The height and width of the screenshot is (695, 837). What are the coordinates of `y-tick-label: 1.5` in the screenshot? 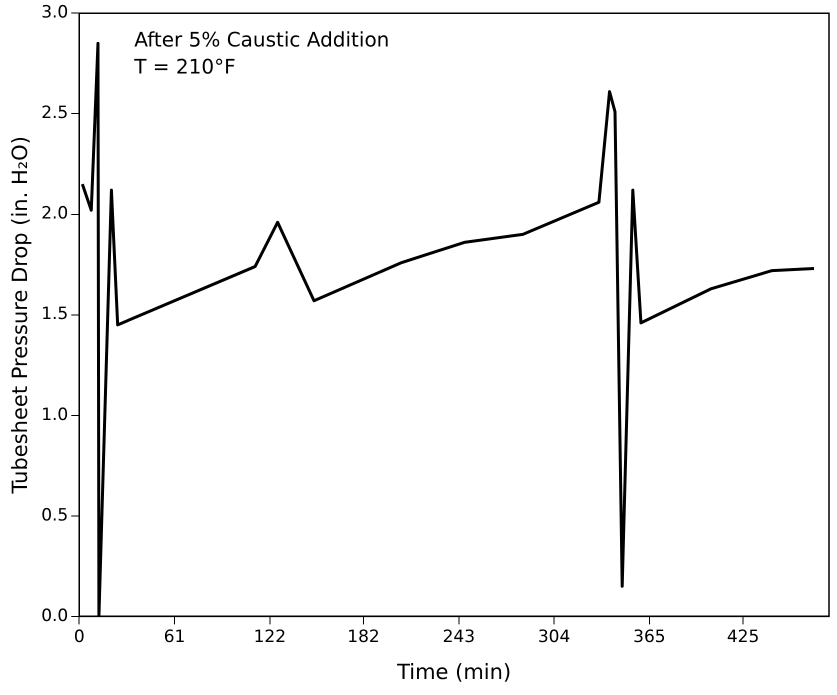 It's located at (54, 314).